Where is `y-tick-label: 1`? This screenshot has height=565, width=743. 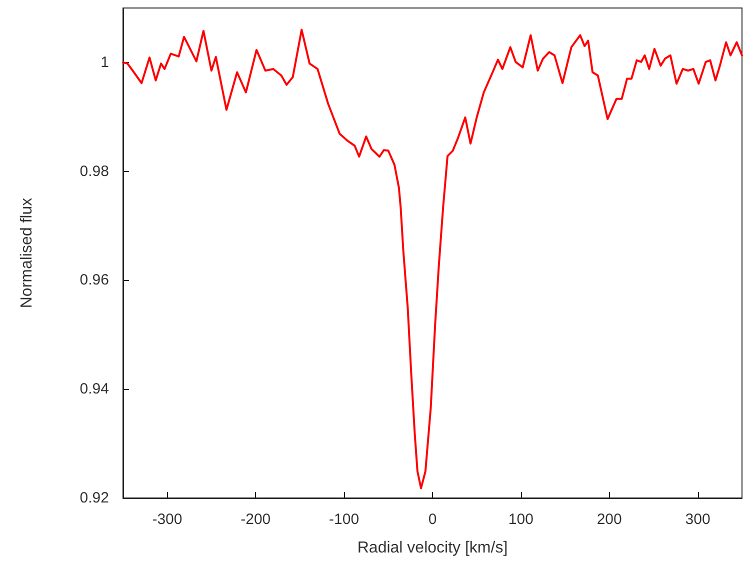 y-tick-label: 1 is located at coordinates (104, 62).